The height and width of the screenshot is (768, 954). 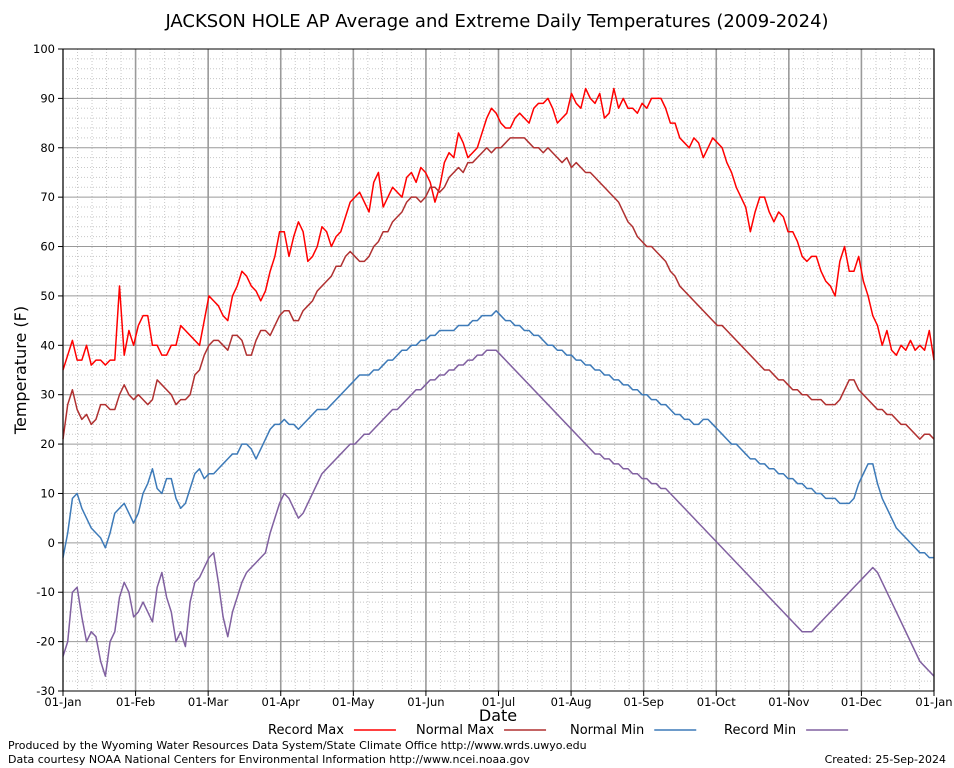 I want to click on y-tick-label: 50, so click(x=47, y=296).